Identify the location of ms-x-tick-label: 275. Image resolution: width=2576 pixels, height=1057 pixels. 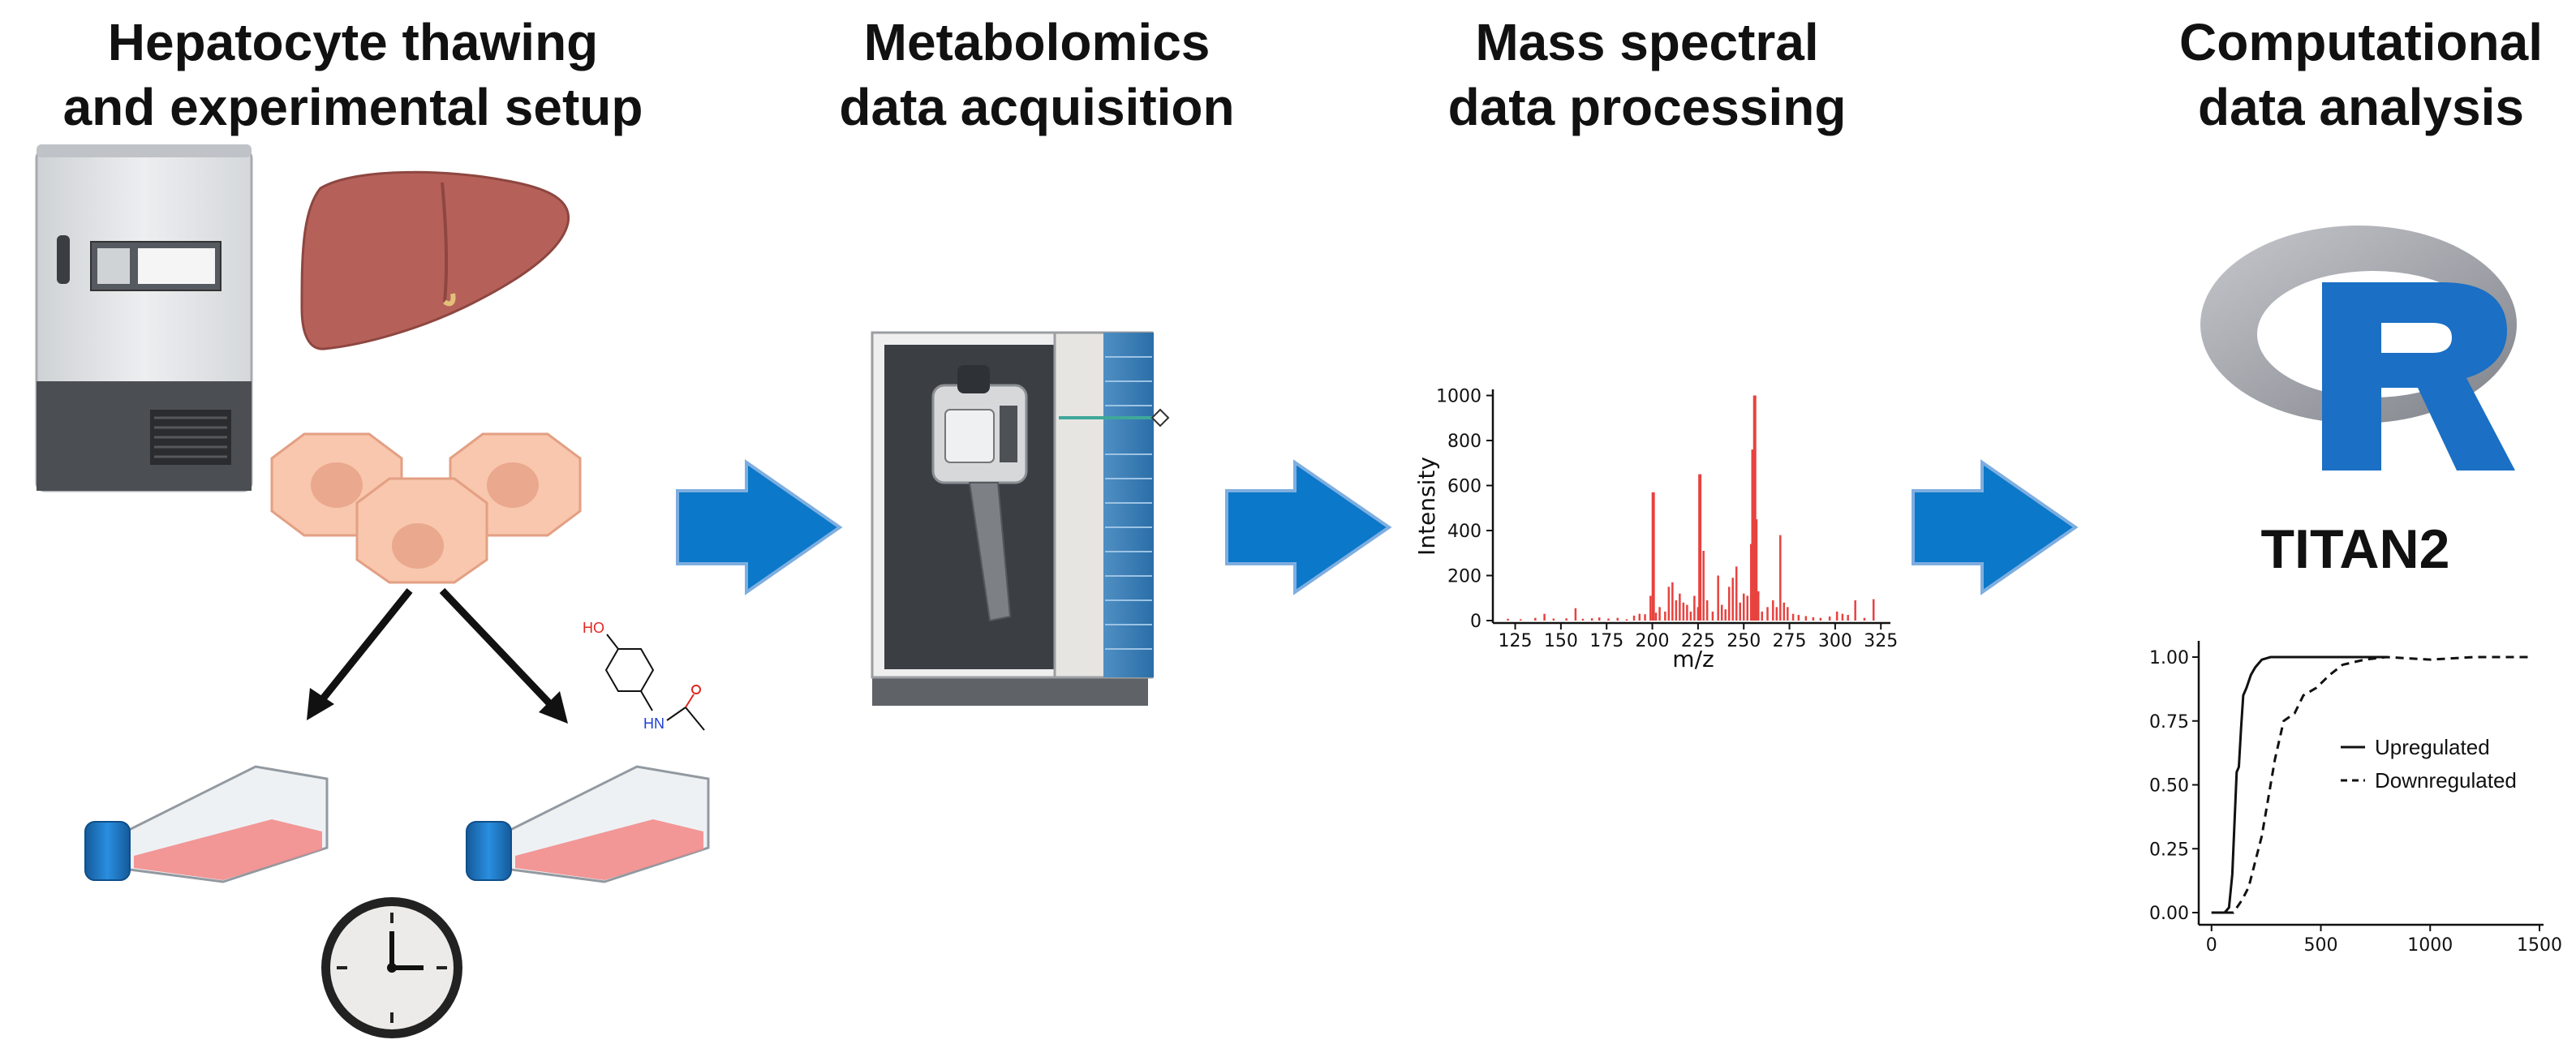
(1790, 641).